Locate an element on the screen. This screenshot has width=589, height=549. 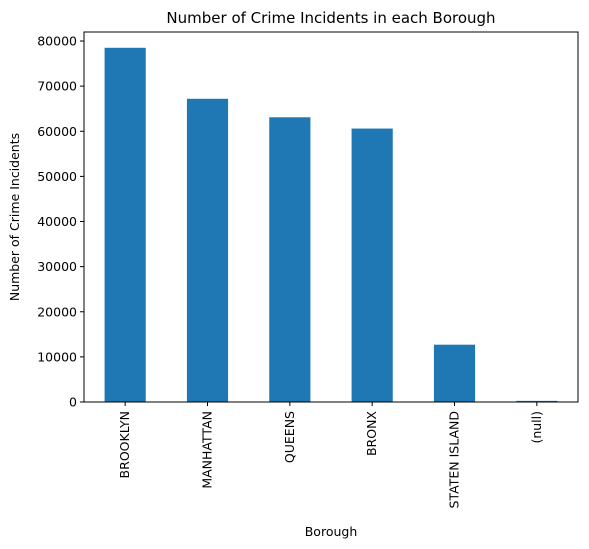
x-tick-label: BROOKLYN is located at coordinates (124, 444).